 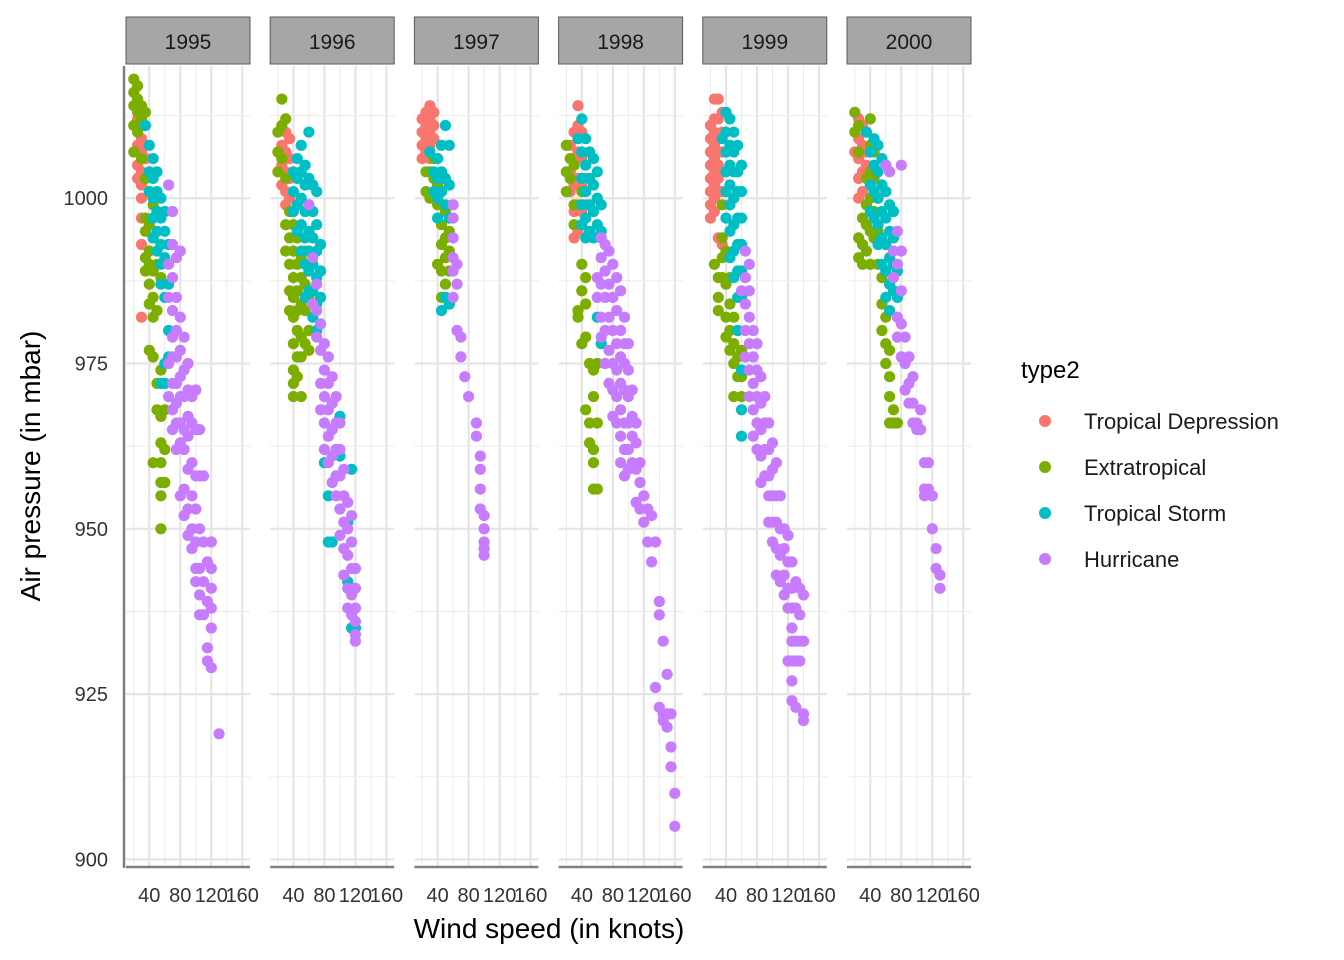 I want to click on legend-label-hurricane: Hurricane, so click(x=1131, y=559).